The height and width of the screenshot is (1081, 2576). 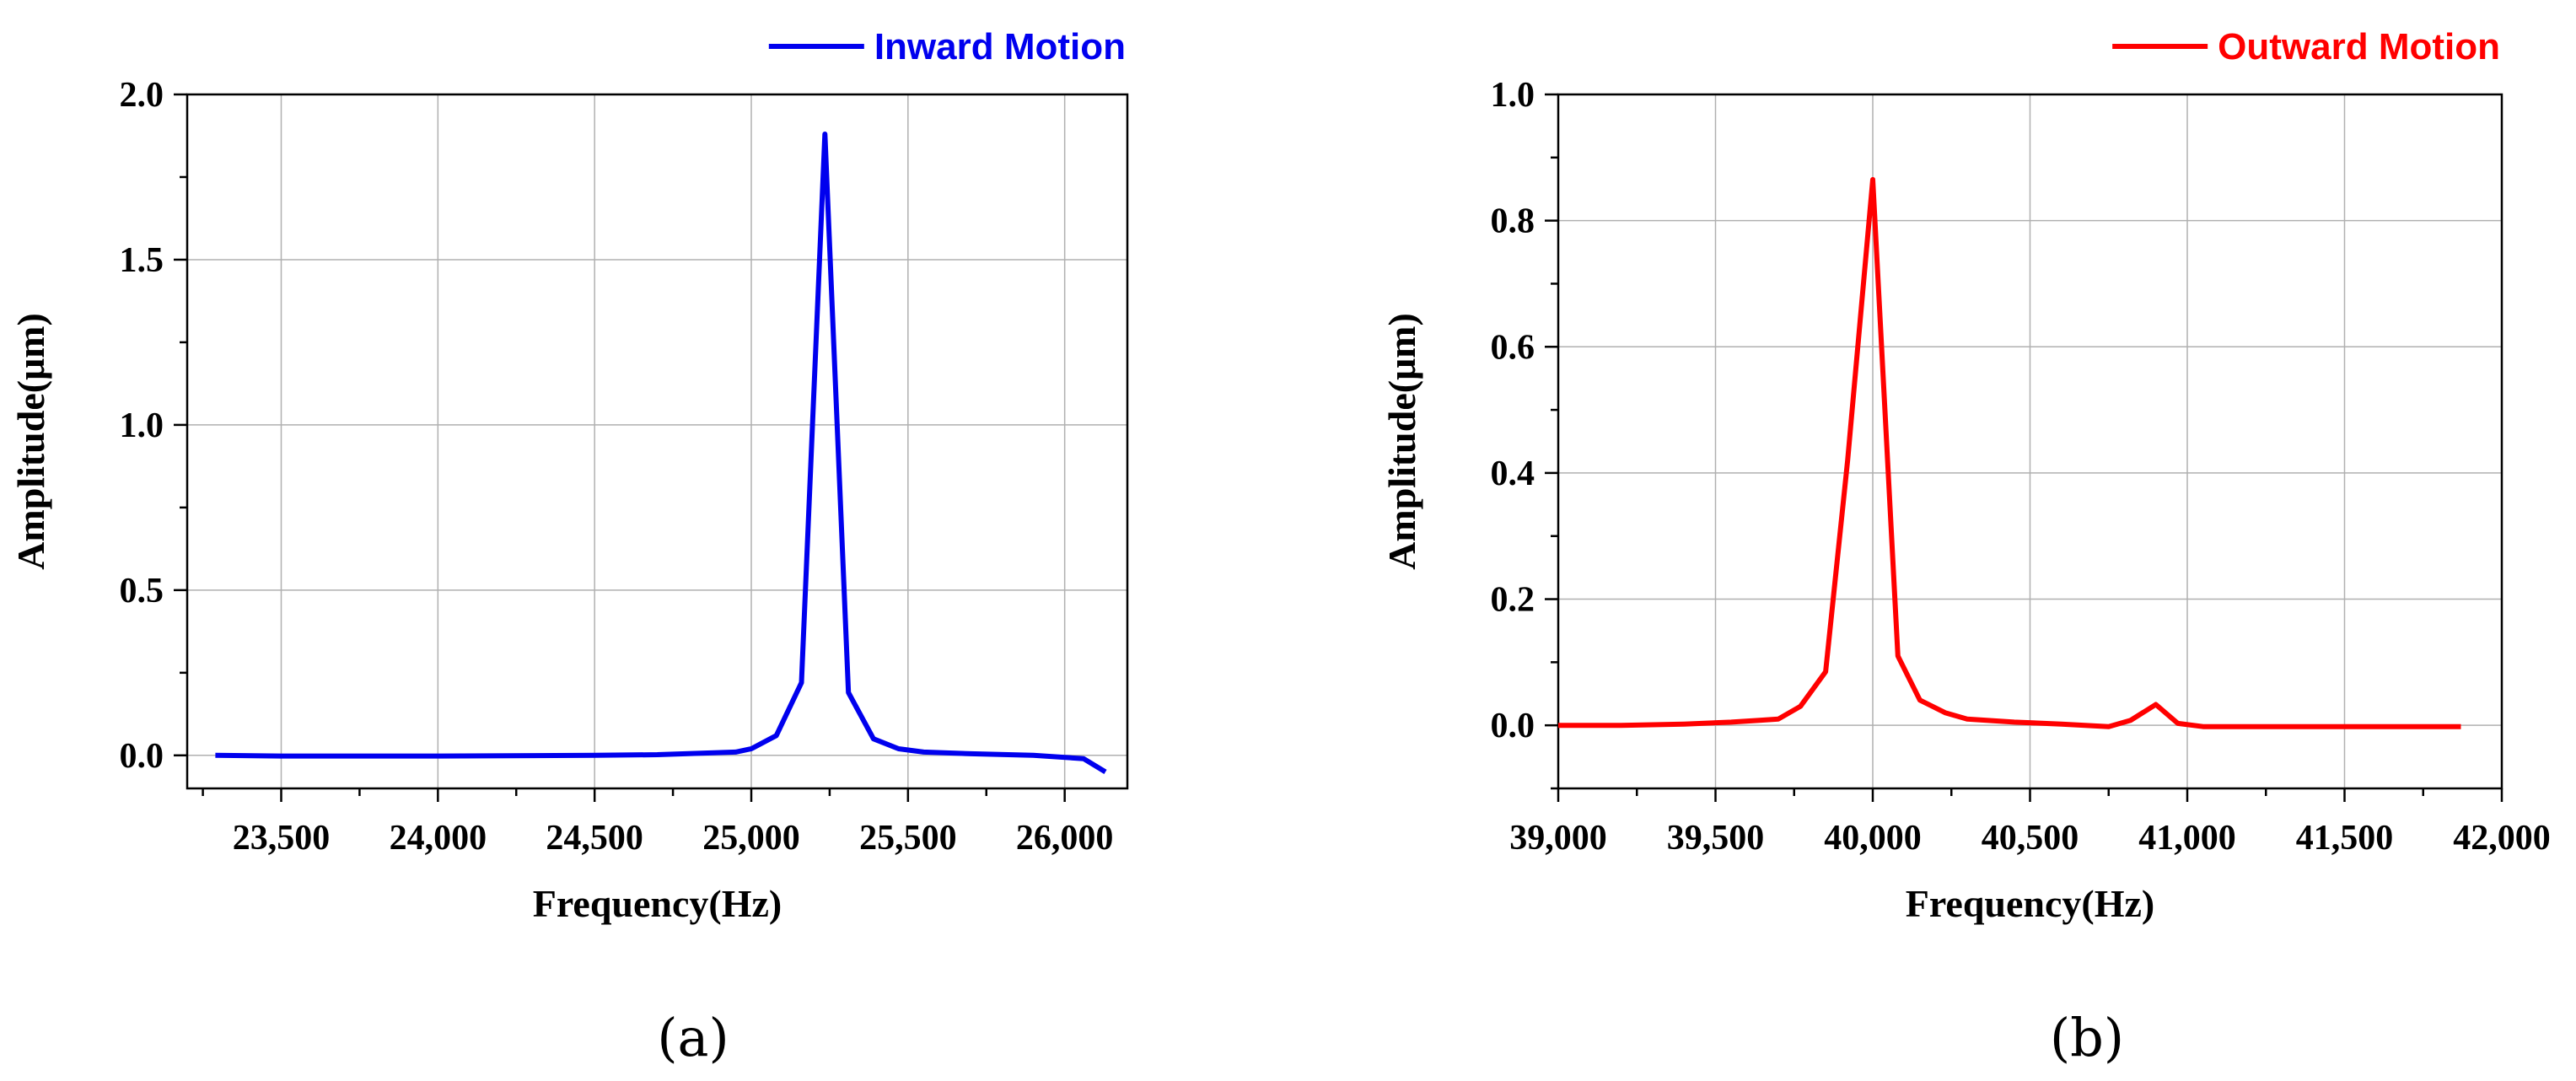 What do you see at coordinates (1000, 47) in the screenshot?
I see `legend-label-inward-motion: Inward Motion` at bounding box center [1000, 47].